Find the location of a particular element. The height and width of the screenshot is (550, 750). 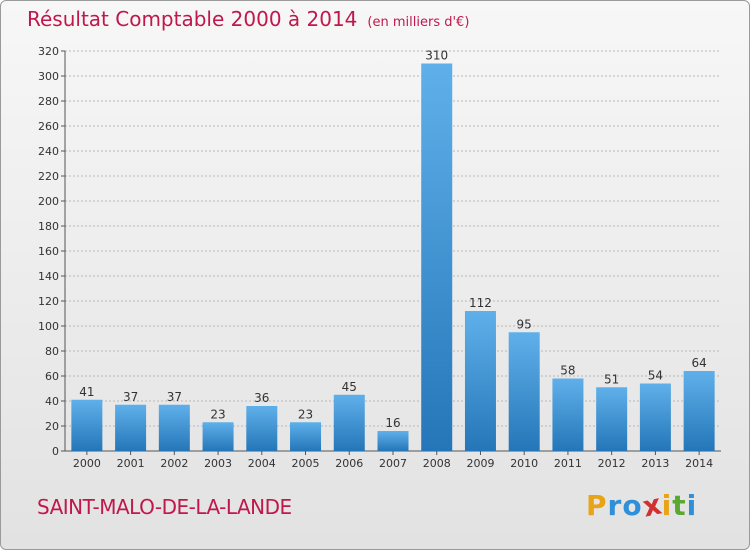

data-label-2014: 64 is located at coordinates (698, 363).